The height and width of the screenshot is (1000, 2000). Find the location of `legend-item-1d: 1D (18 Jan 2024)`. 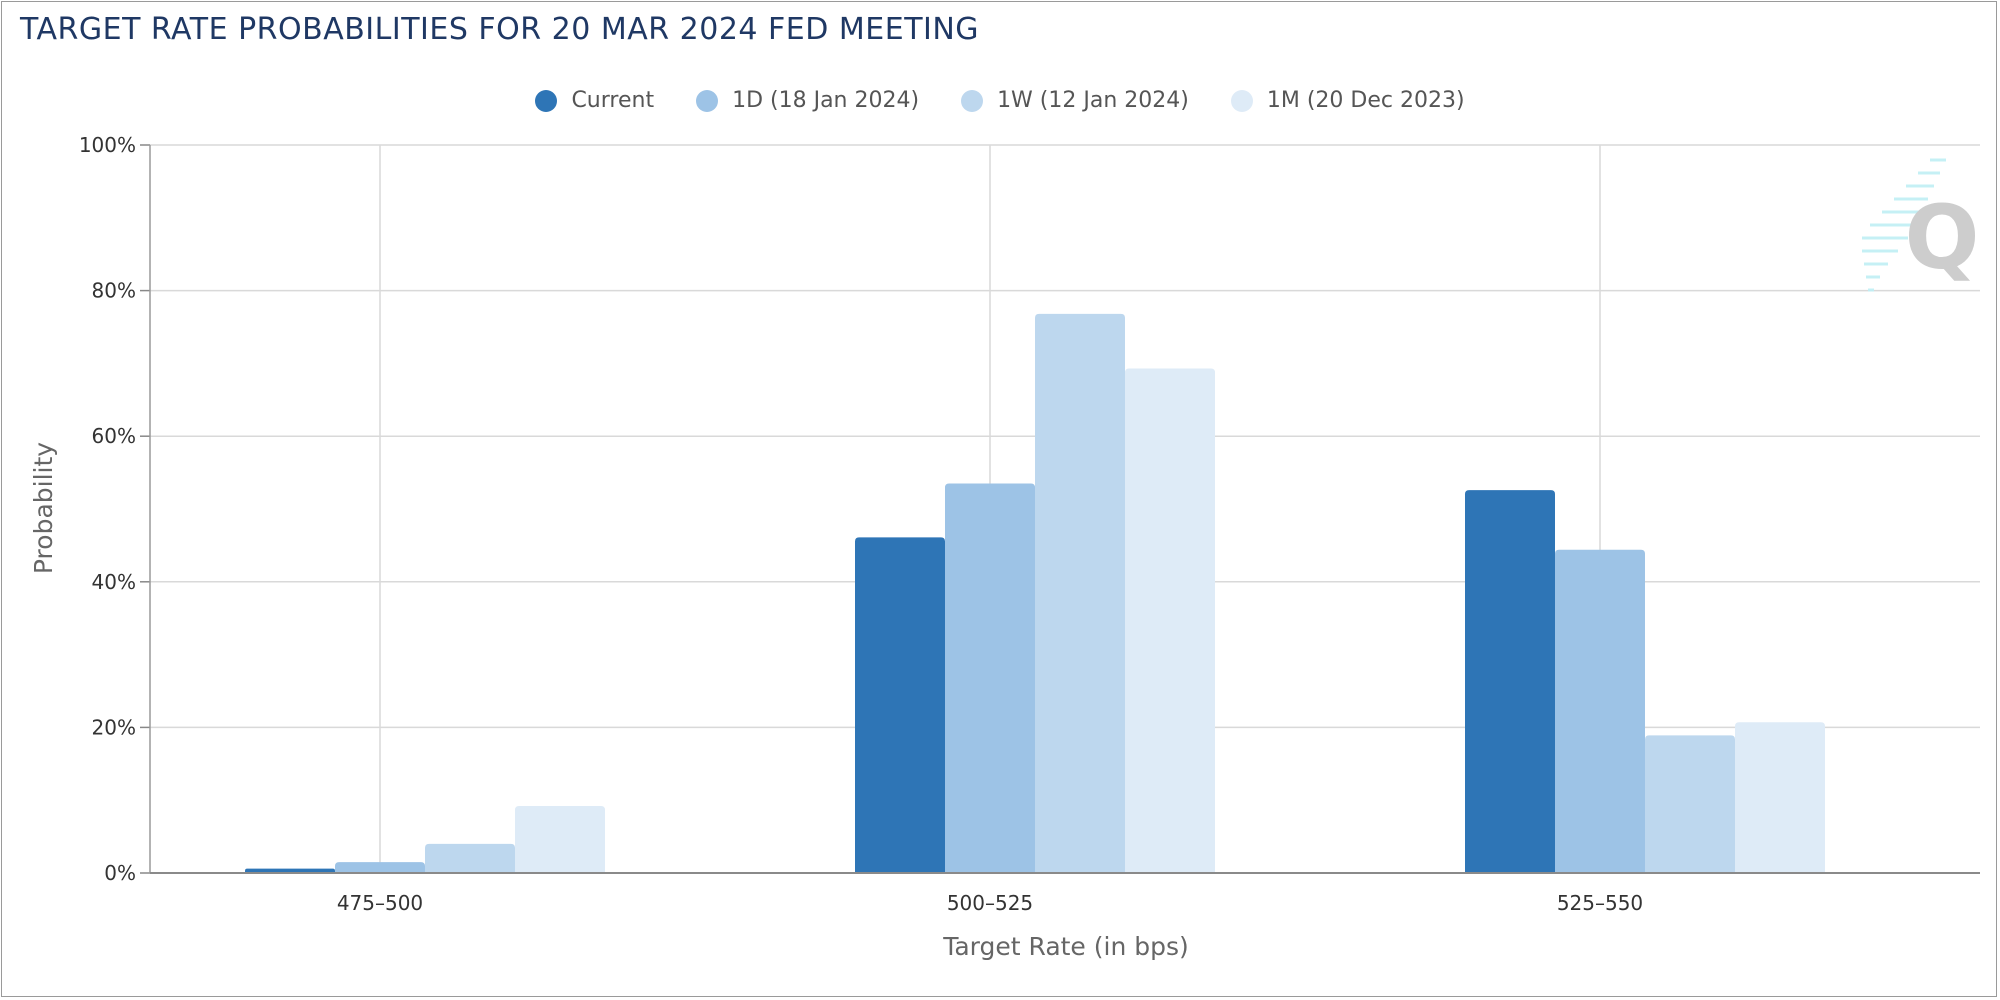

legend-item-1d: 1D (18 Jan 2024) is located at coordinates (807, 100).